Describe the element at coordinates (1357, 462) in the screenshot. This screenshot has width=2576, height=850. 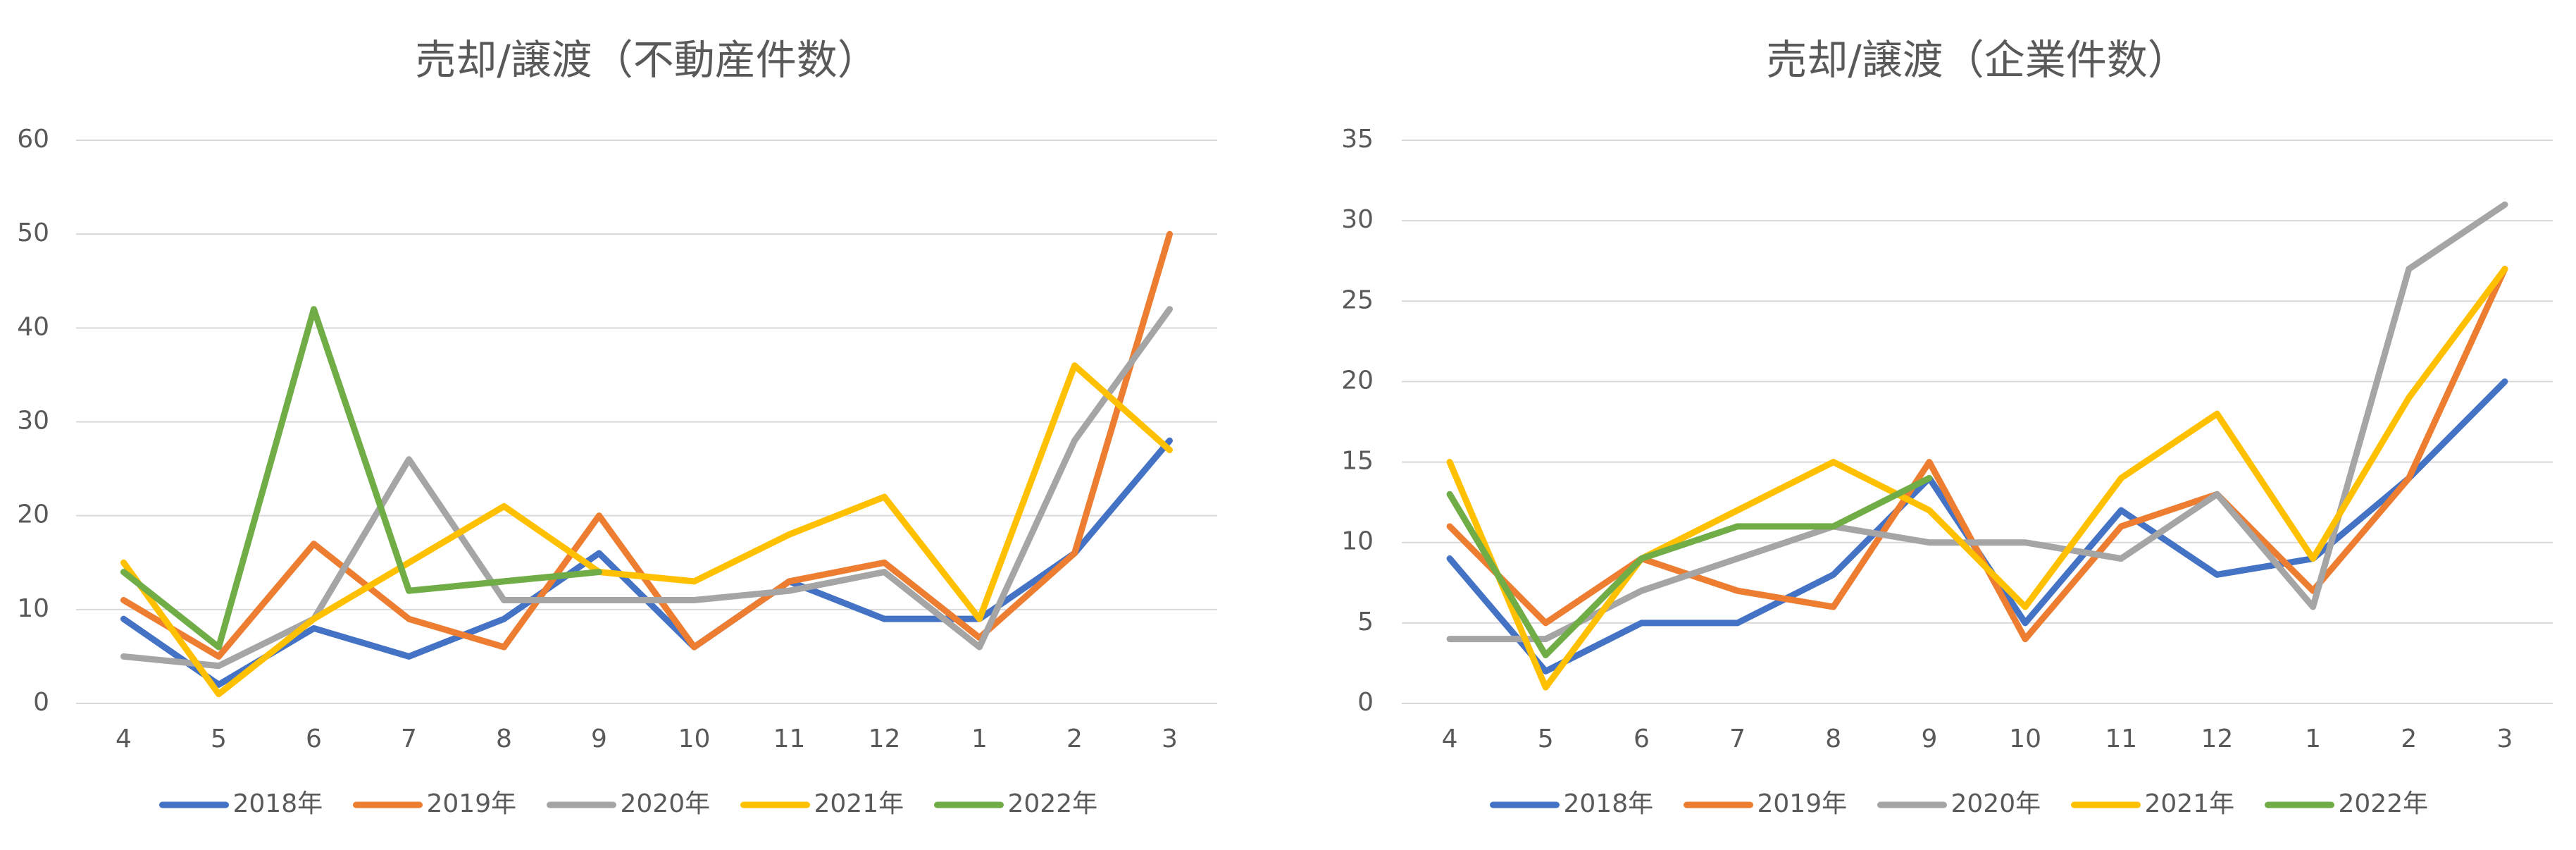
I see `y-tick-label: 15` at that location.